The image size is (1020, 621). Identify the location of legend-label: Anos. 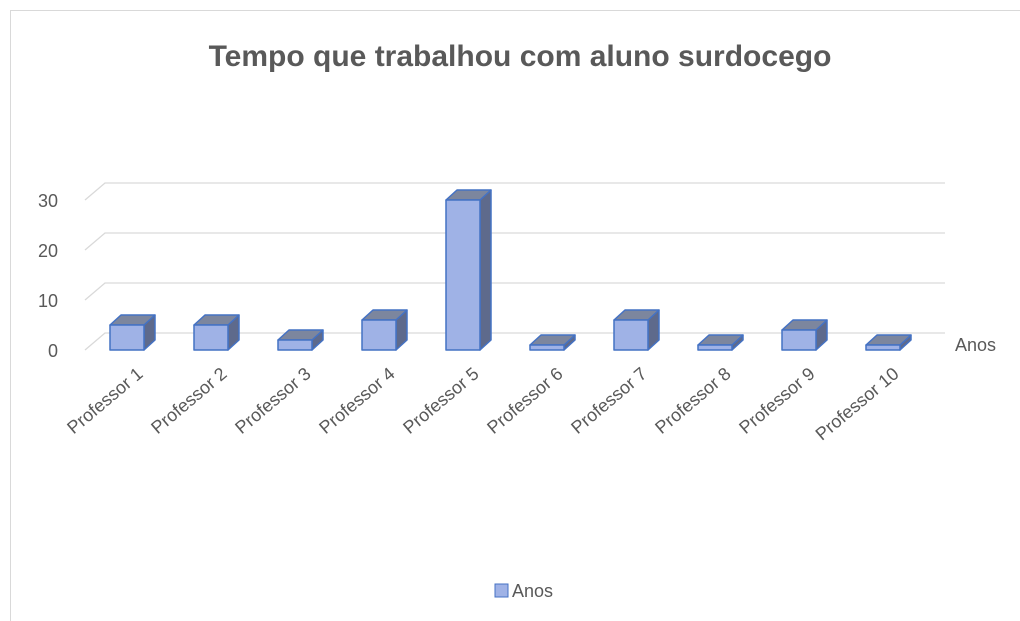
(532, 591).